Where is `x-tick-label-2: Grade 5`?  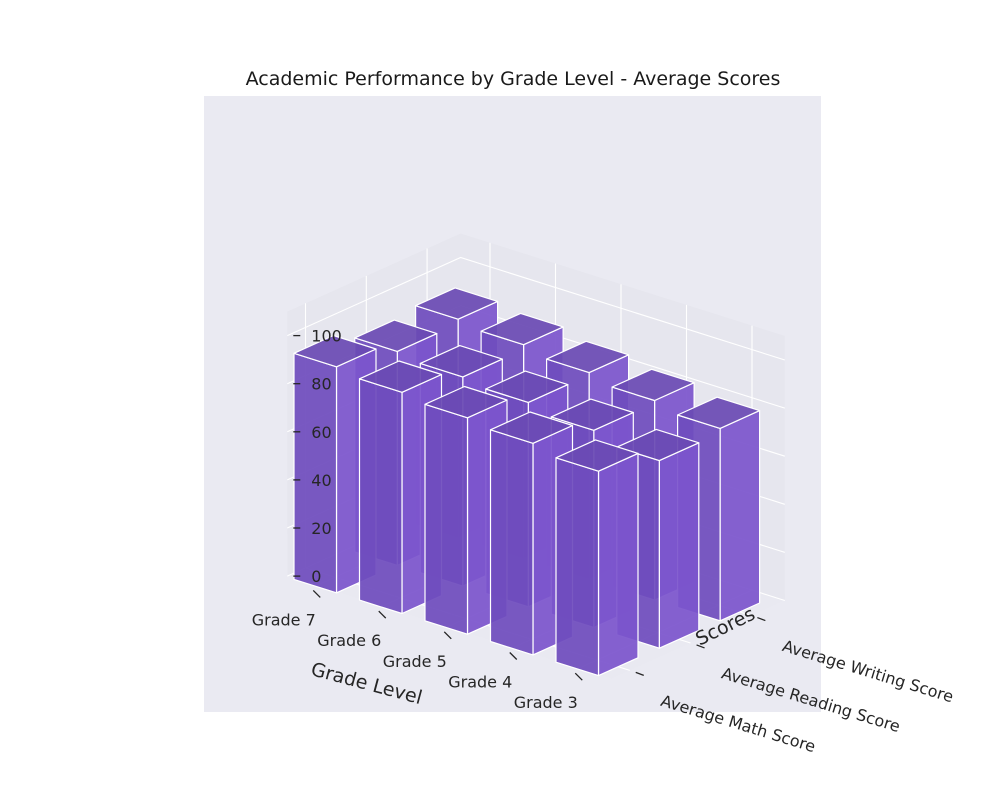 x-tick-label-2: Grade 5 is located at coordinates (415, 661).